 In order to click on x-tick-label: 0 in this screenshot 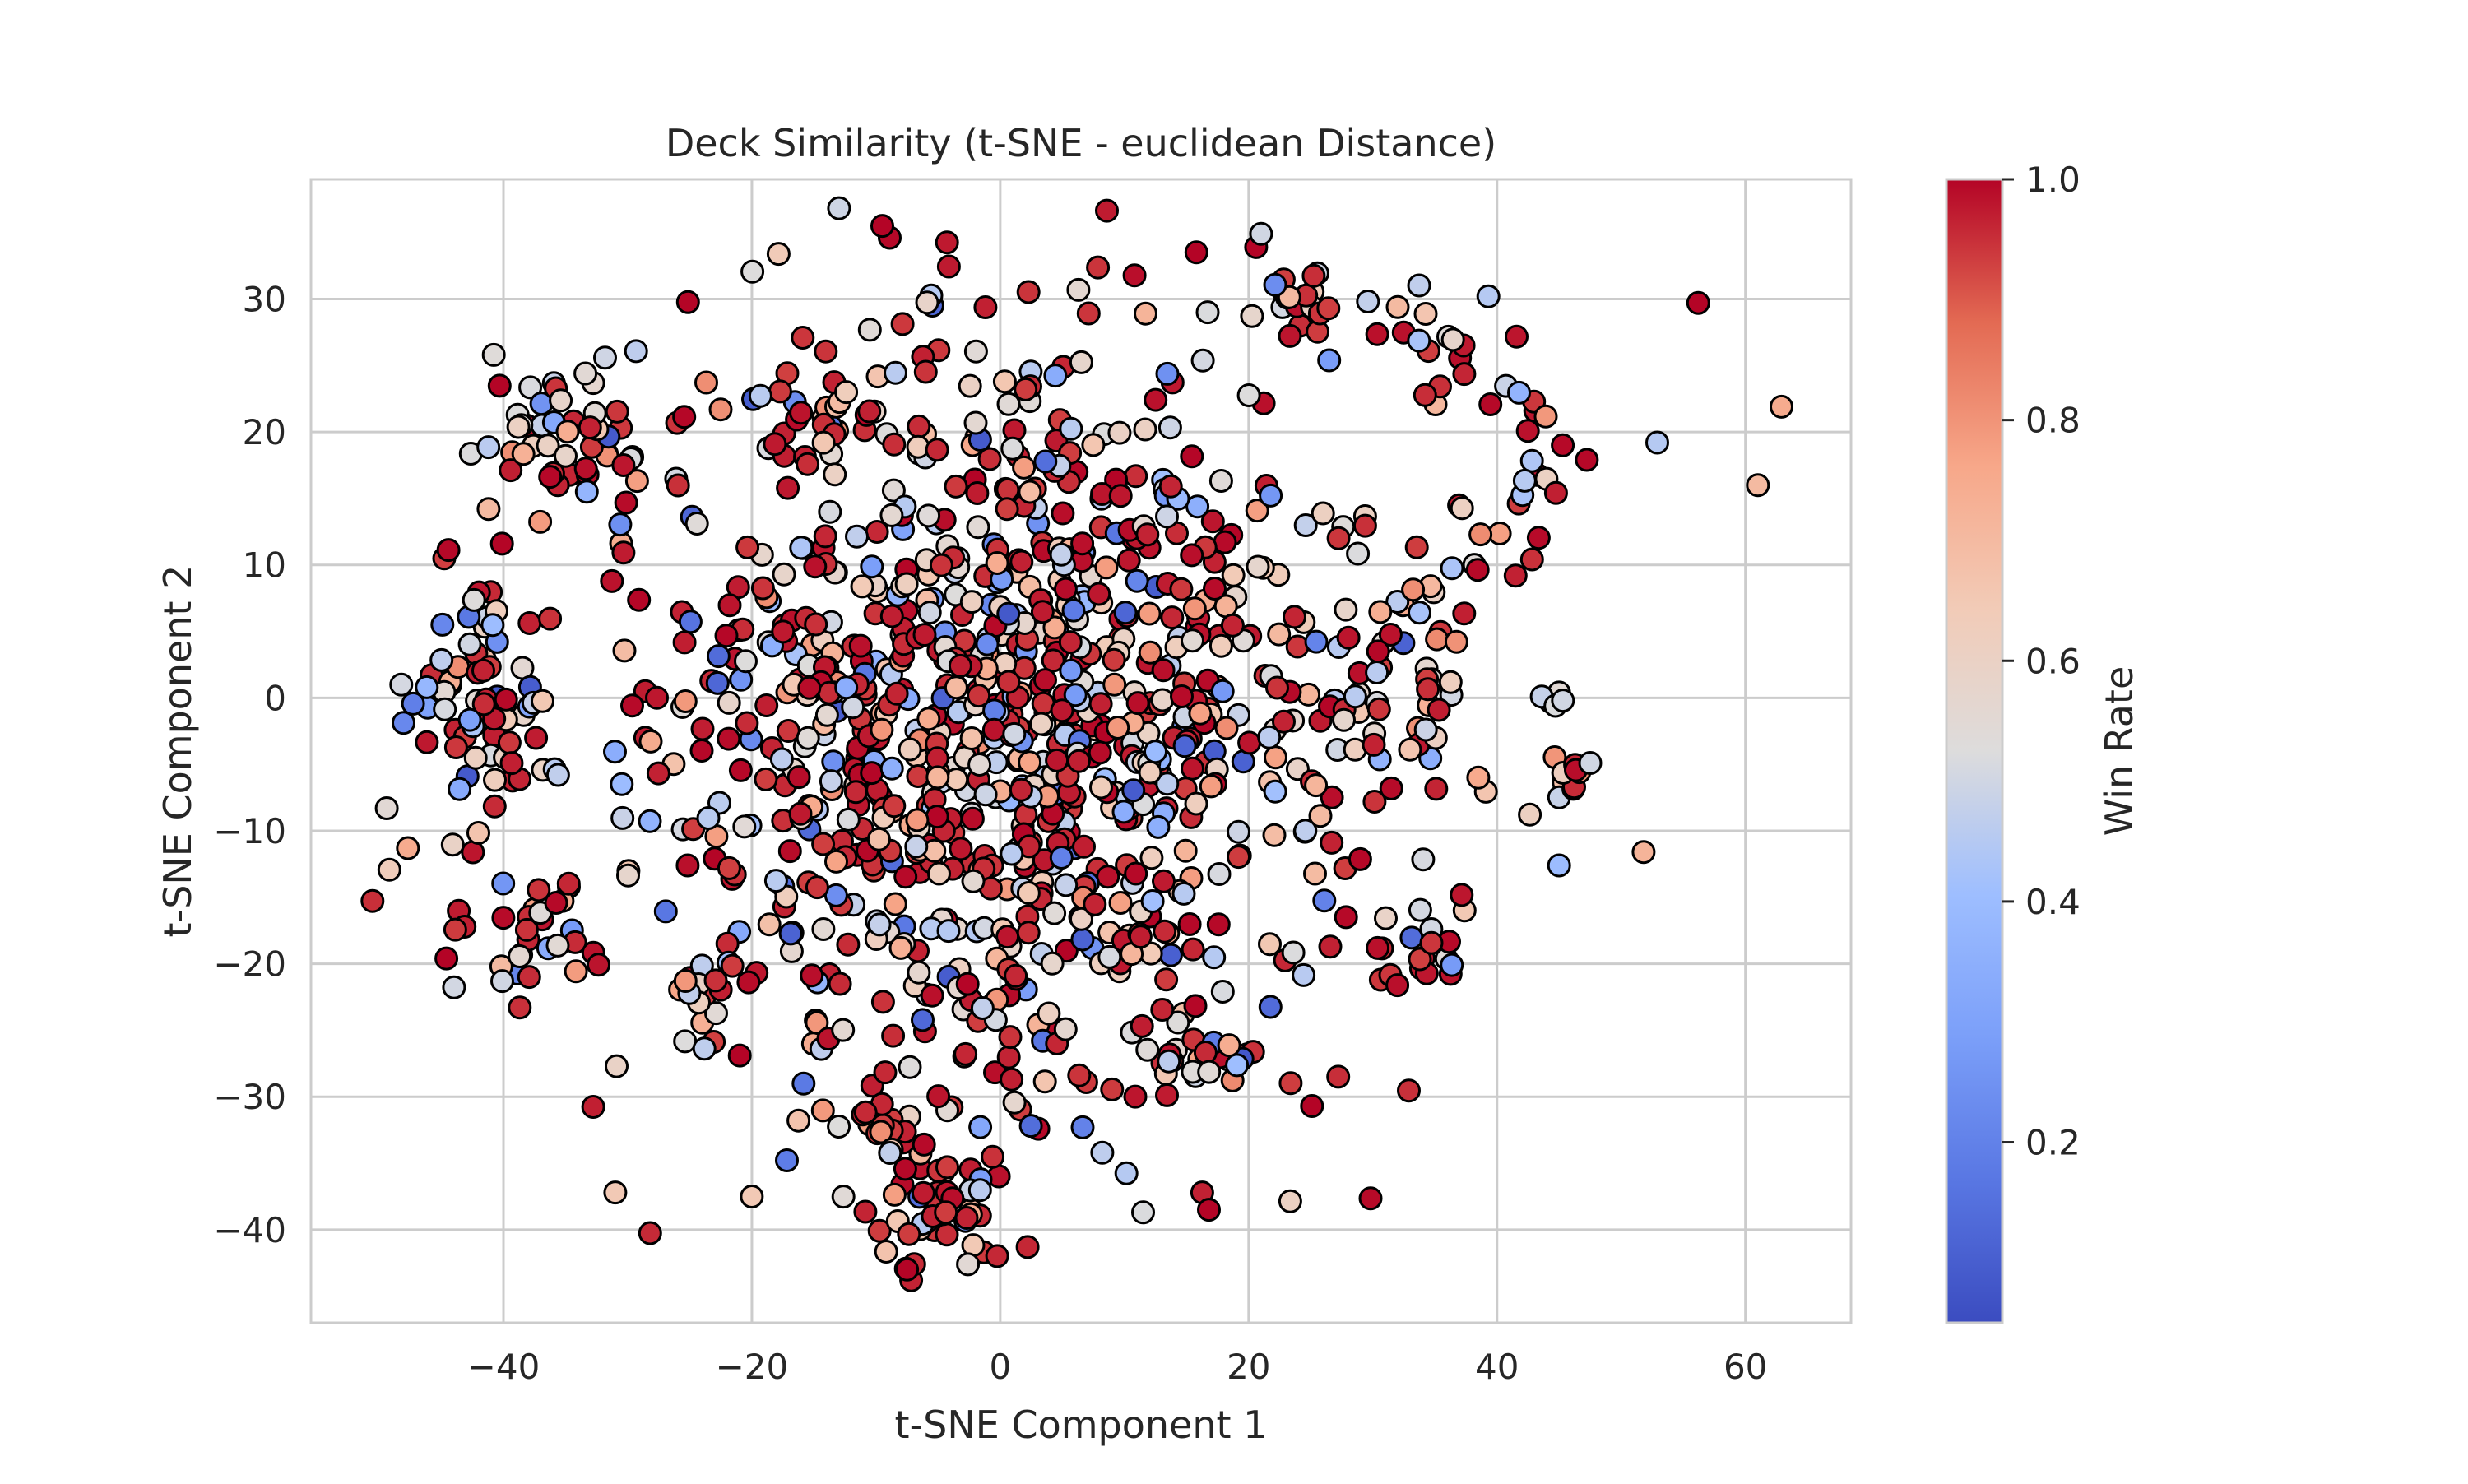, I will do `click(1001, 1367)`.